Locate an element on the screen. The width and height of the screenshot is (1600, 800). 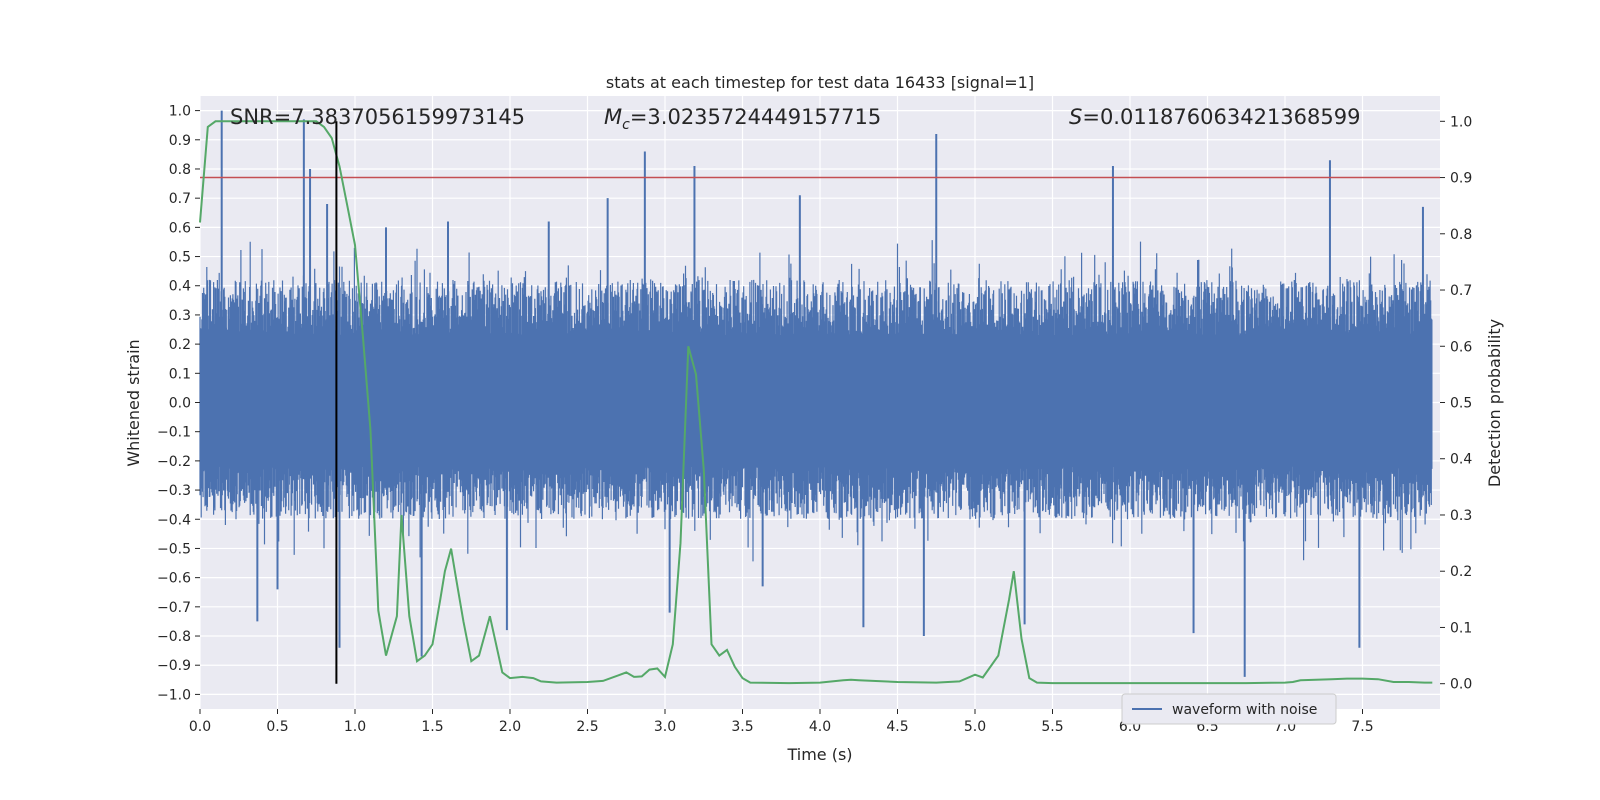
x-tick-label: 2.5 is located at coordinates (587, 727).